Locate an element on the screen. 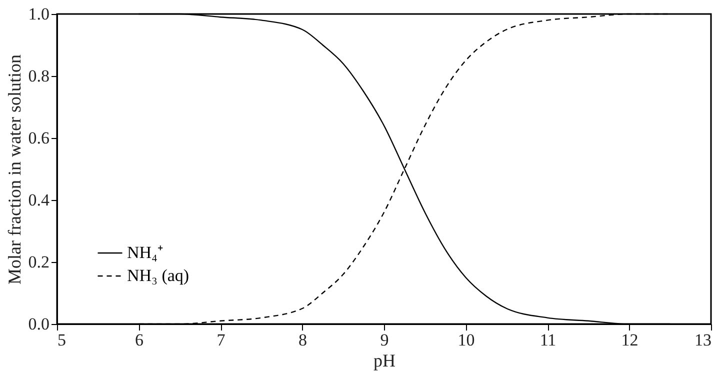 The height and width of the screenshot is (375, 717). x-tick-label: 7 is located at coordinates (221, 340).